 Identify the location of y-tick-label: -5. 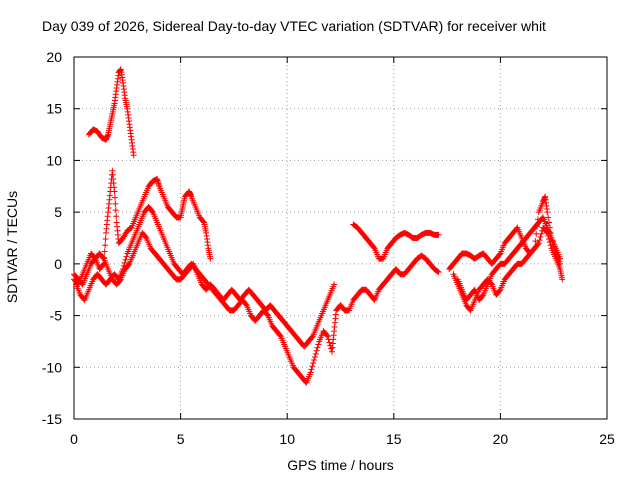
(56, 316).